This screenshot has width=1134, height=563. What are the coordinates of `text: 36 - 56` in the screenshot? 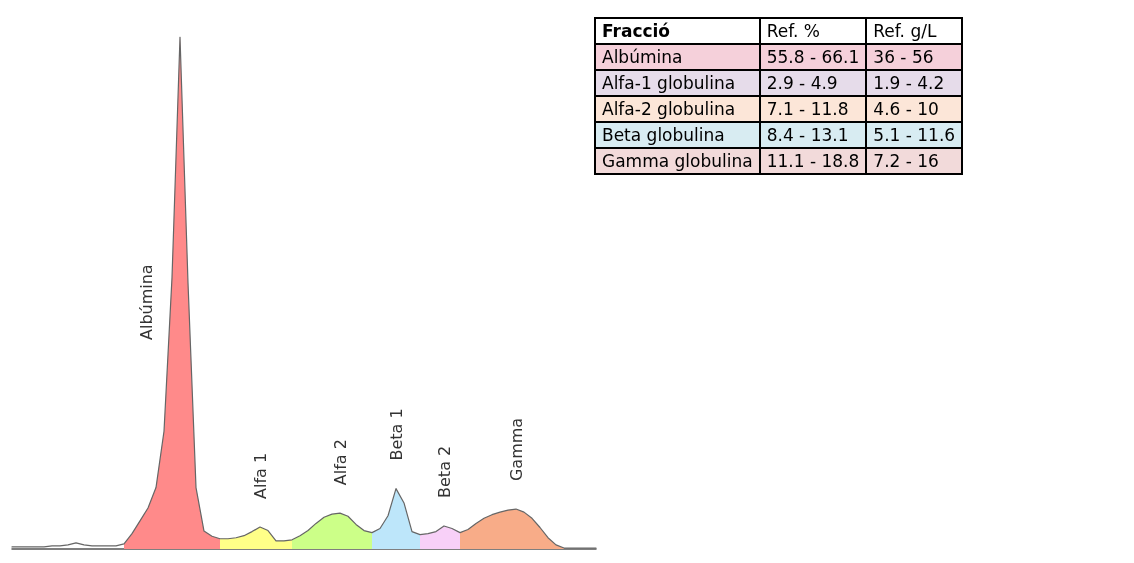 It's located at (903, 57).